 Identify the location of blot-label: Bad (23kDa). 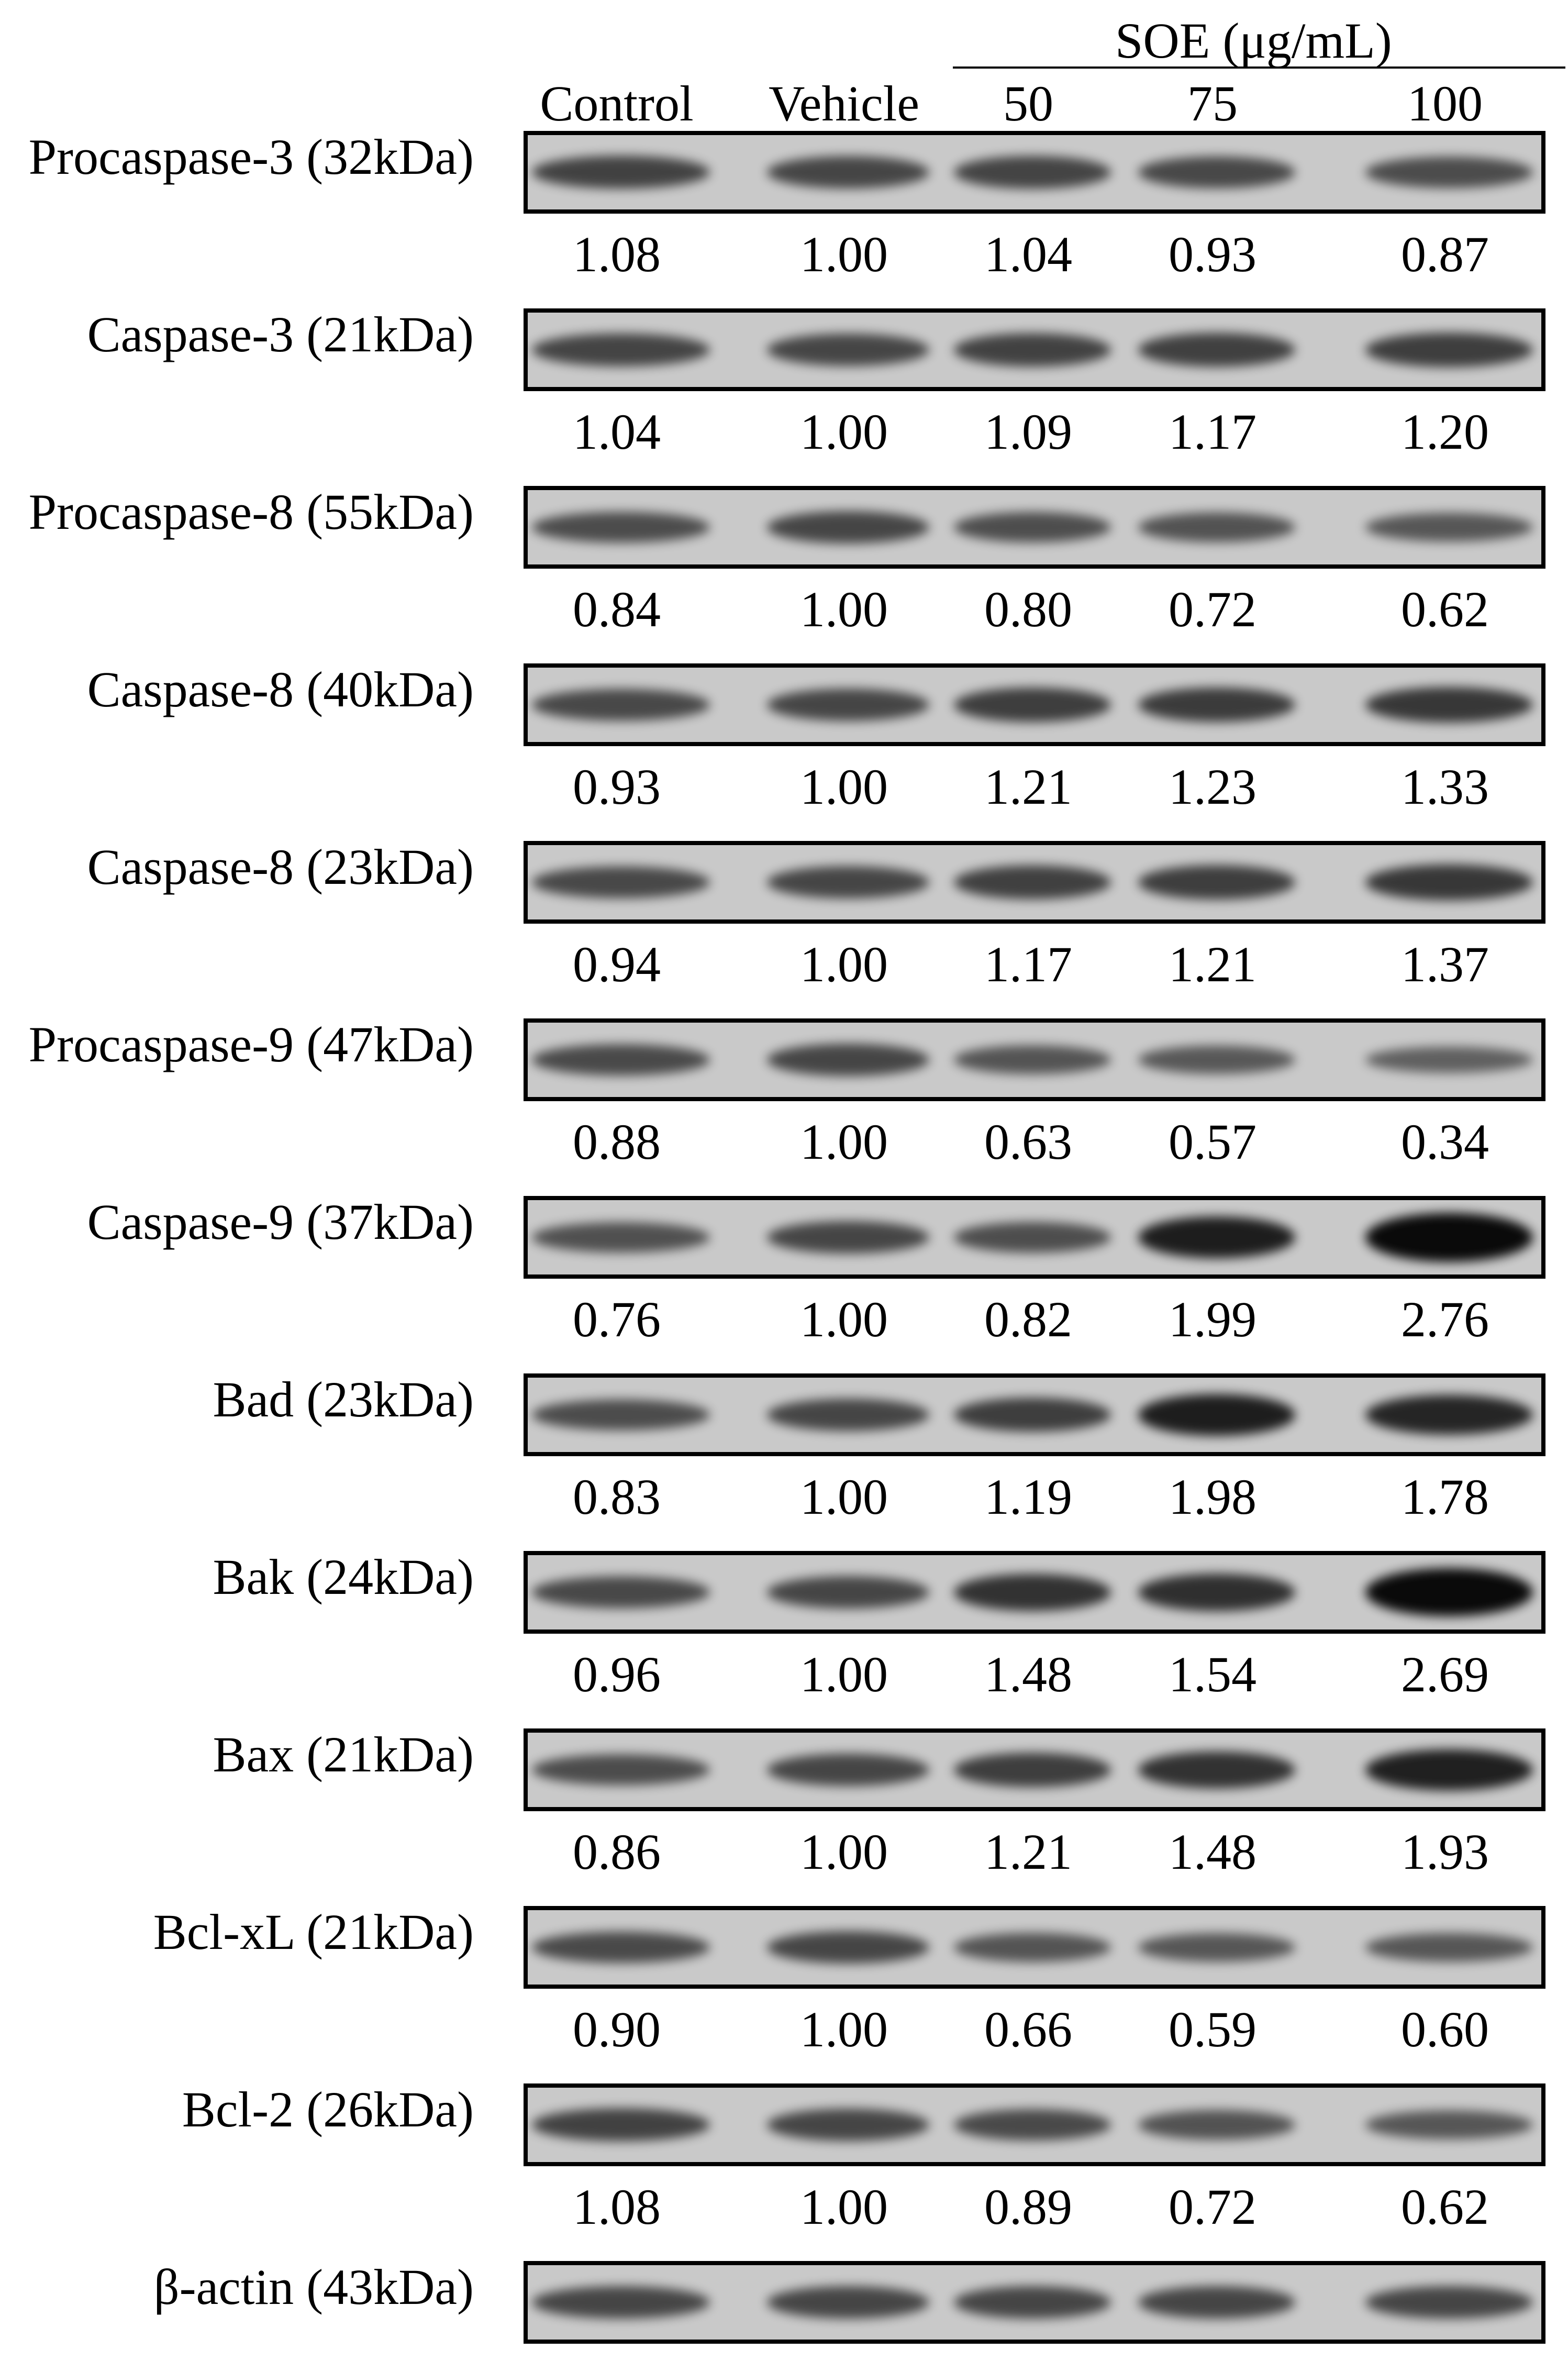
(343, 1399).